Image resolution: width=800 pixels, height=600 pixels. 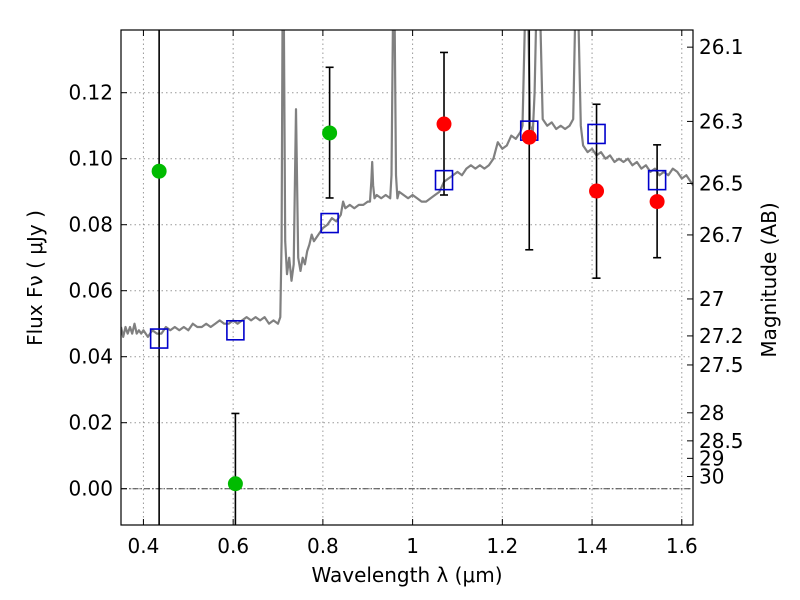 I want to click on y-tick-label: 0.02, so click(x=90, y=423).